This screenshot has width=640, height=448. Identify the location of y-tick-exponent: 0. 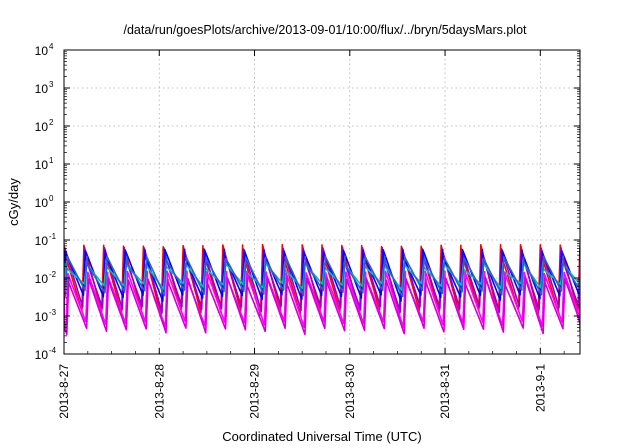
(51, 198).